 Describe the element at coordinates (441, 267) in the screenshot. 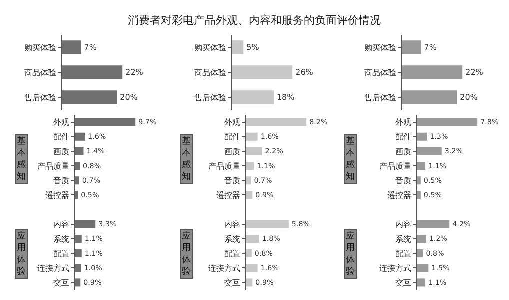

I see `data-label: 1.5%` at that location.